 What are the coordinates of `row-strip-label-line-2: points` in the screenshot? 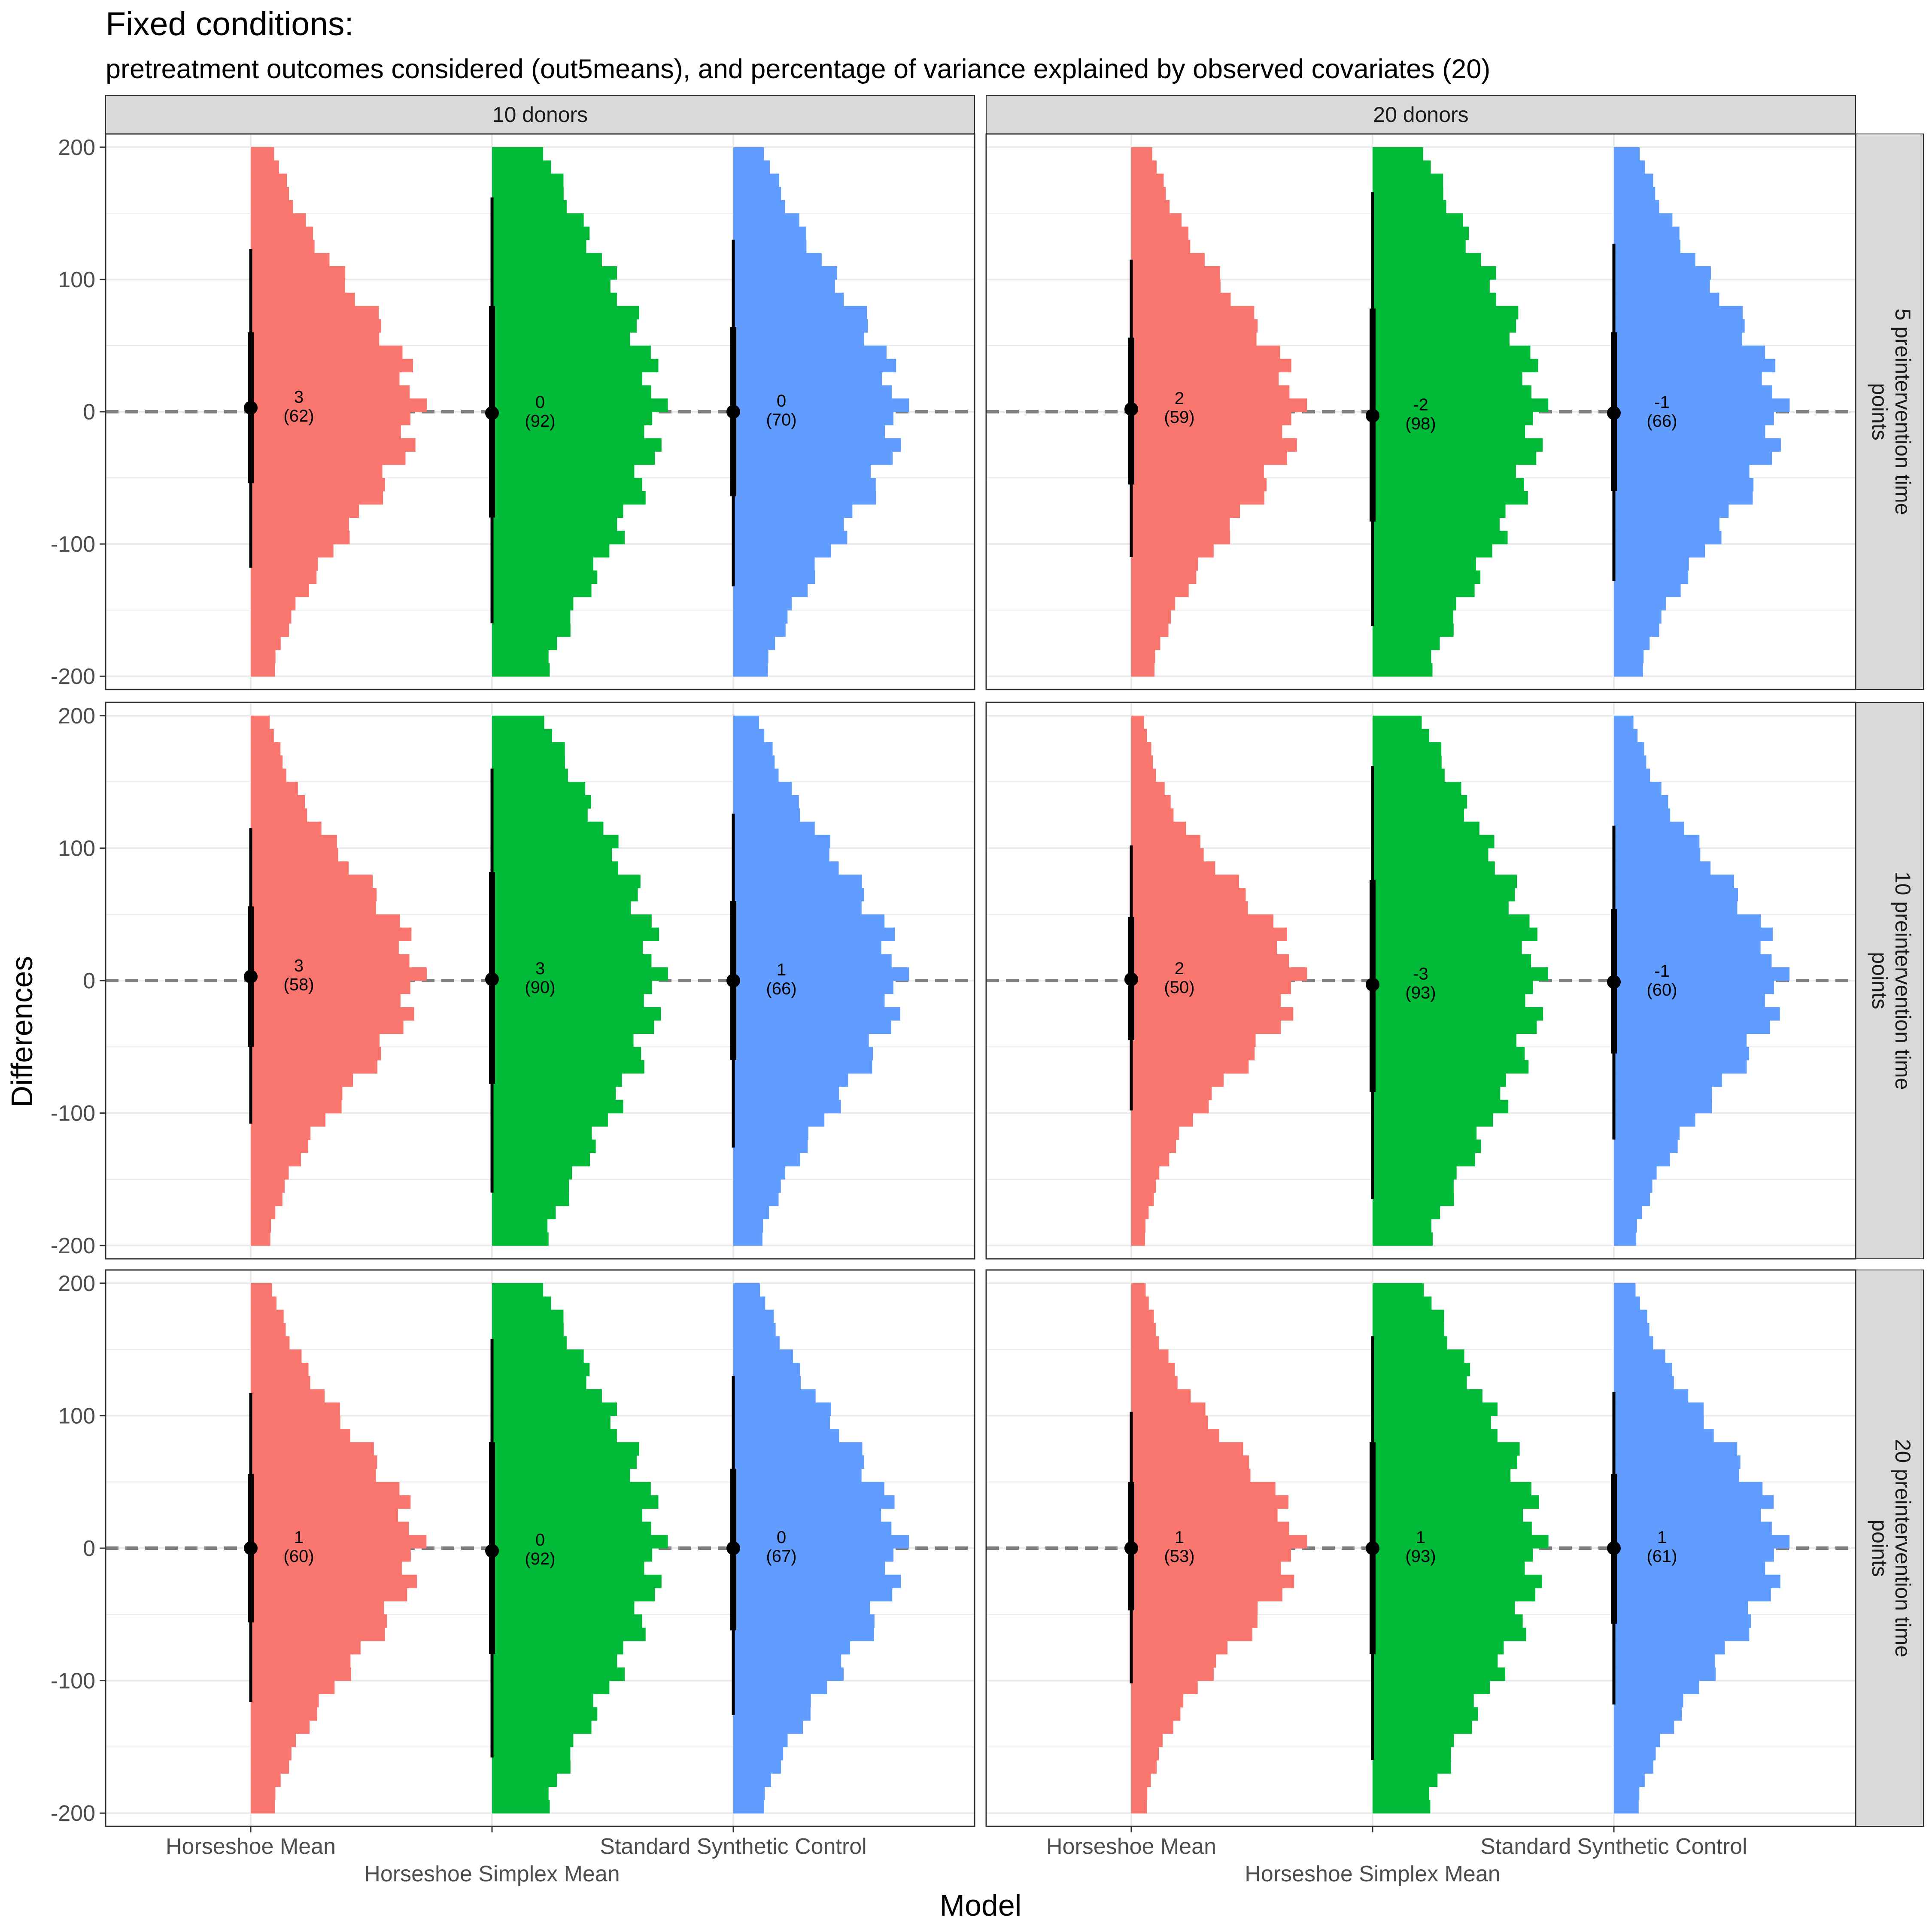 It's located at (1880, 411).